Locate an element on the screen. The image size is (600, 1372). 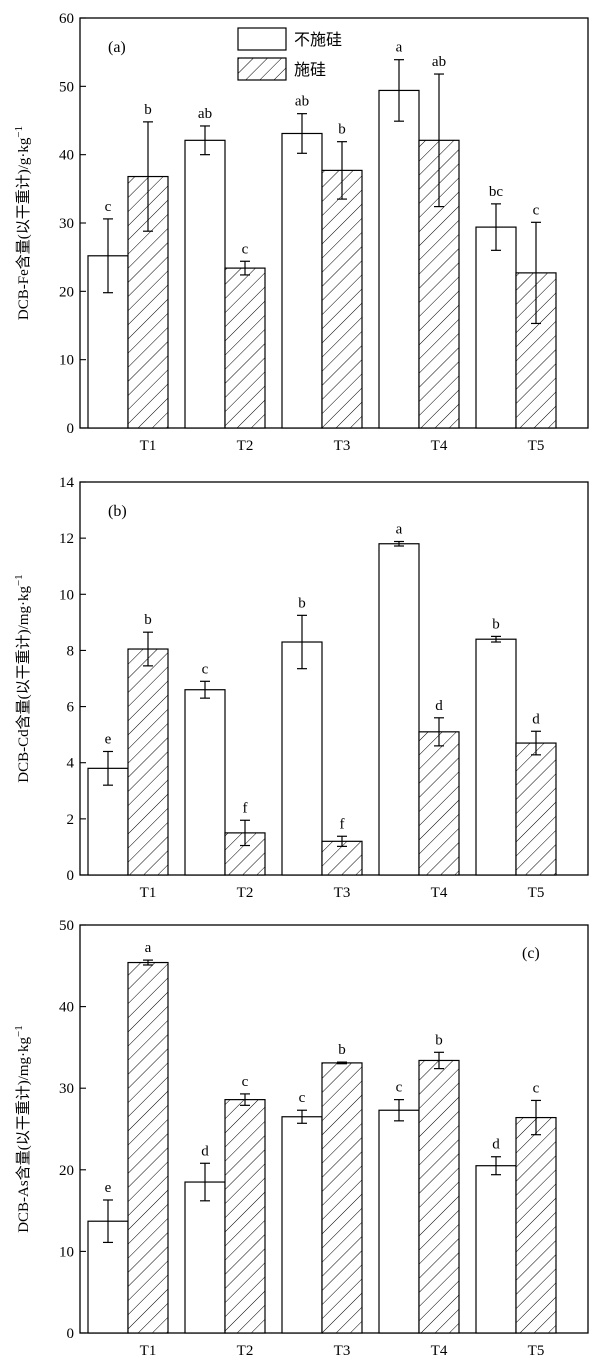
y-tick-label: 2 is located at coordinates (71, 820).